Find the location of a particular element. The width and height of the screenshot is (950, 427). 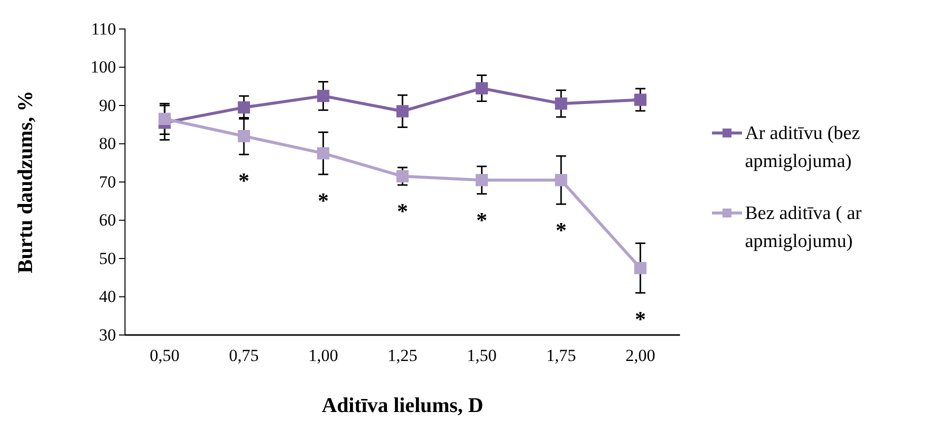

x-axis-title: Aditīva lielums, D is located at coordinates (403, 405).